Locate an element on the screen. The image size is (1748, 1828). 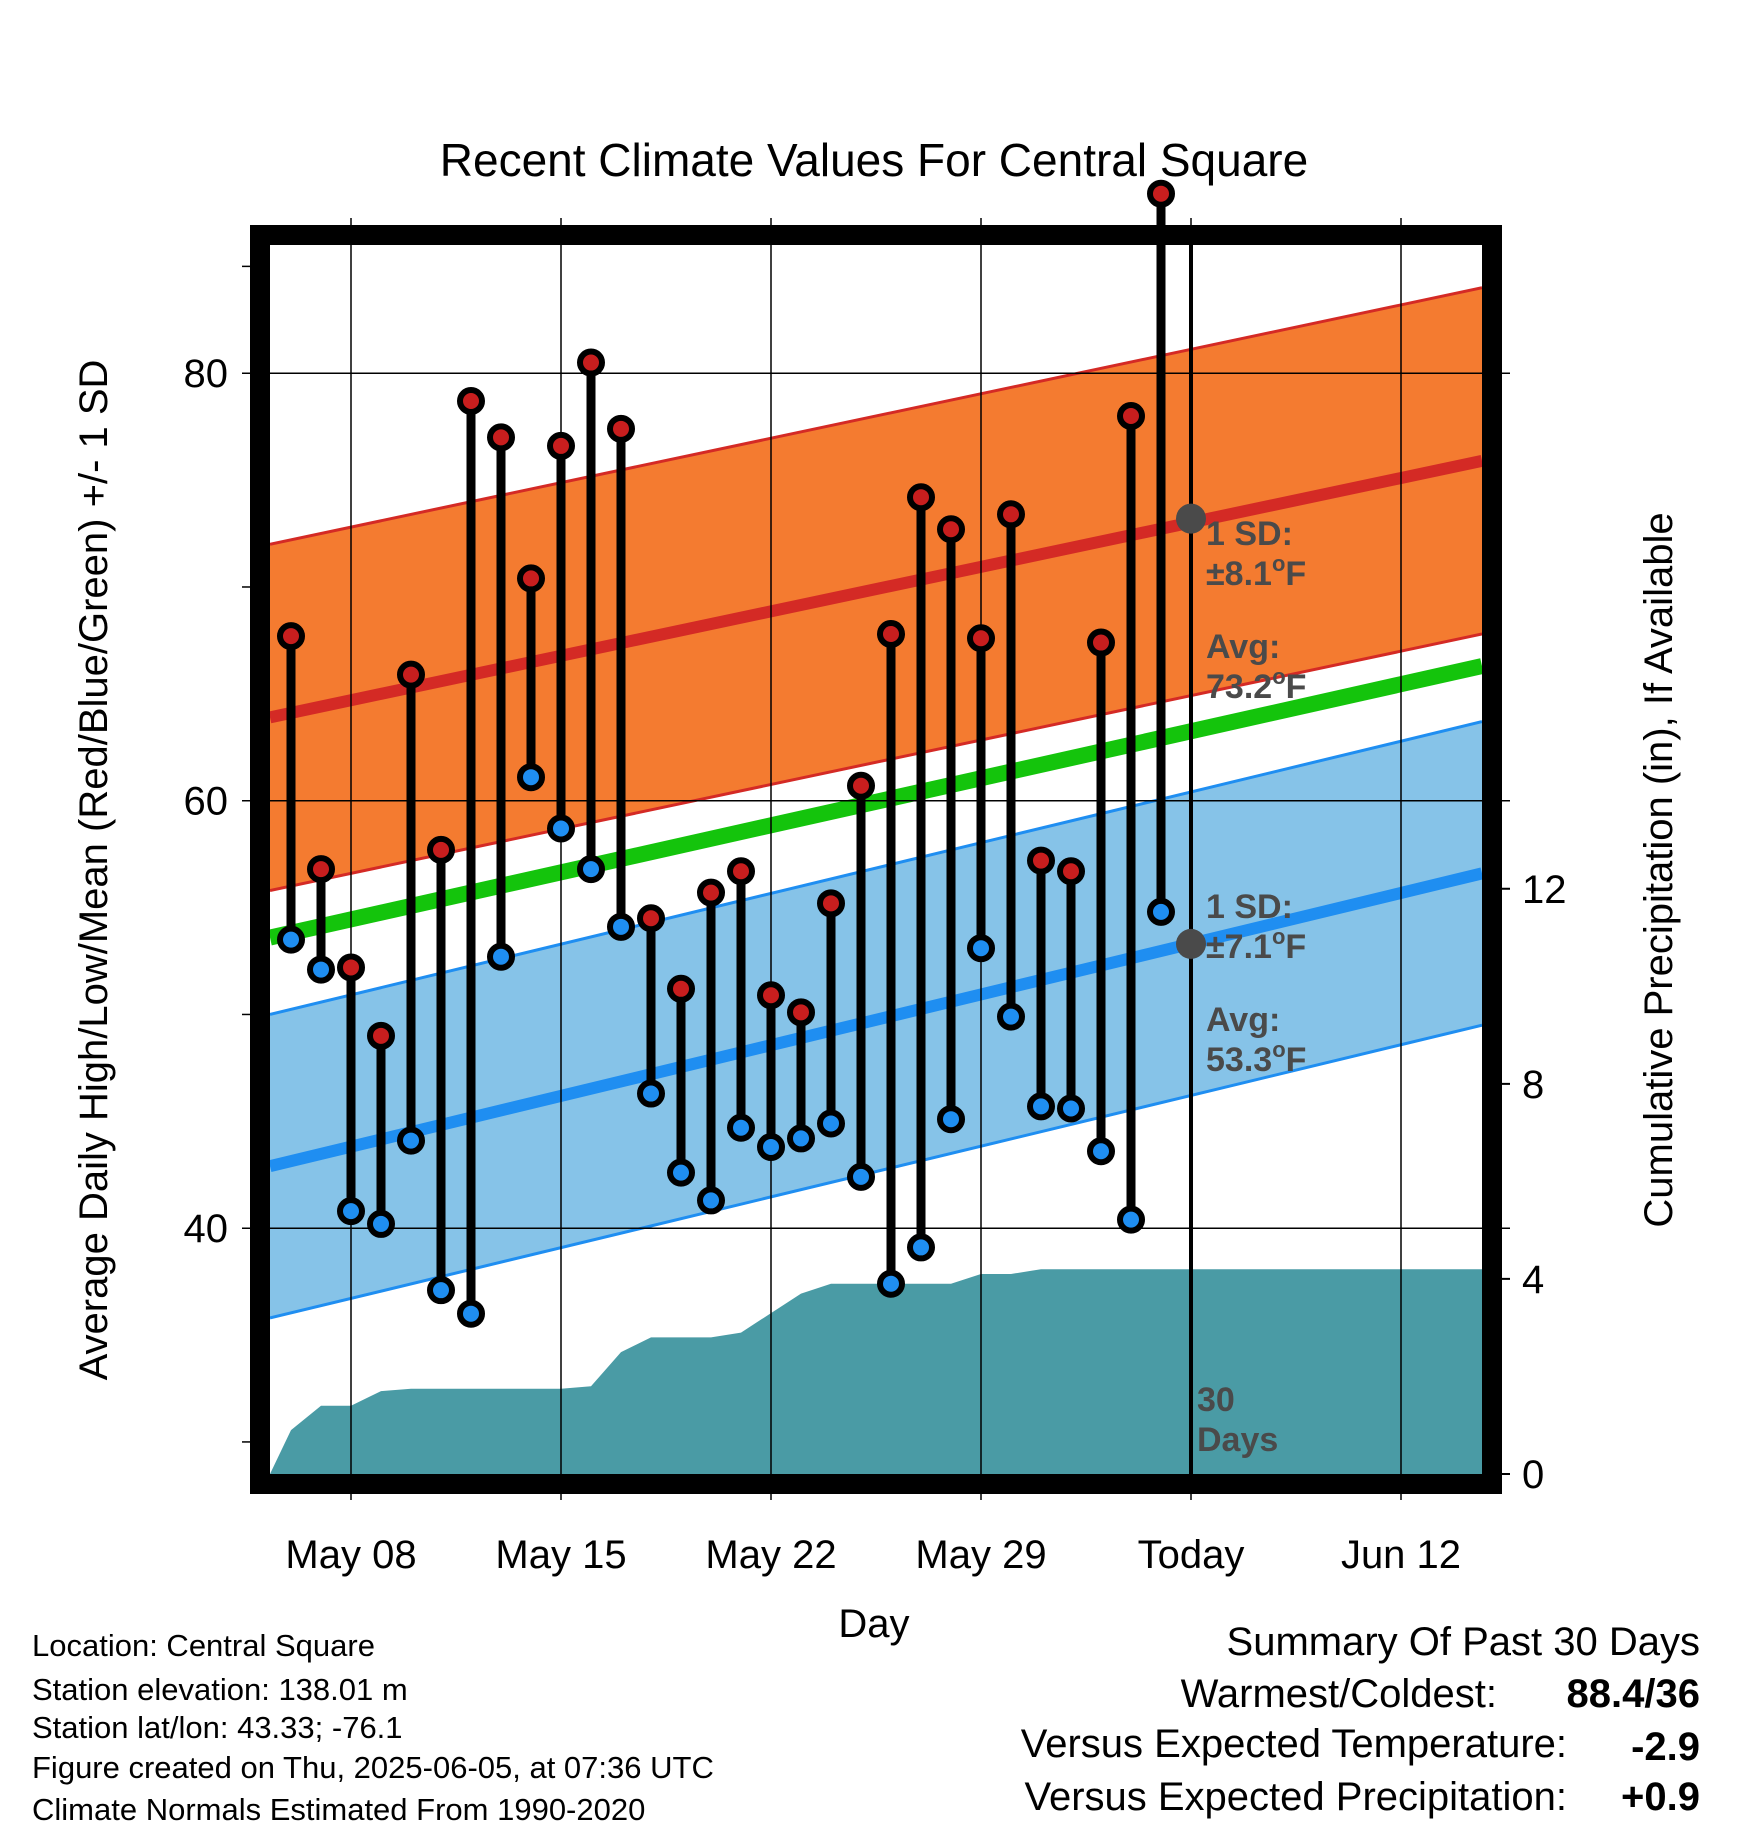
today-normal-low-marker is located at coordinates (1191, 943).